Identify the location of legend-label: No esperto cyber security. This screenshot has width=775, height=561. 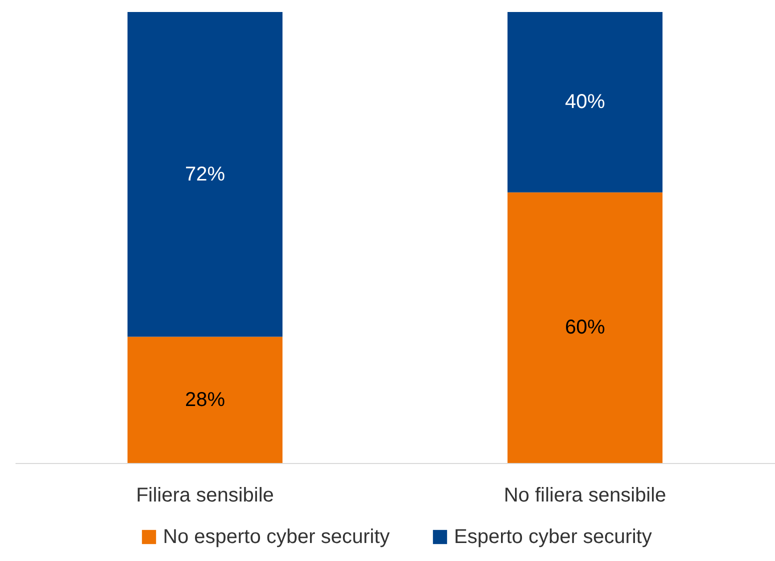
(276, 537).